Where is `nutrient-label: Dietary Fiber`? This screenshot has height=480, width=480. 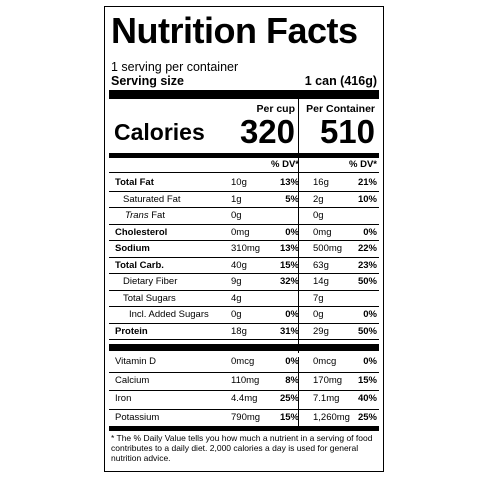 nutrient-label: Dietary Fiber is located at coordinates (150, 281).